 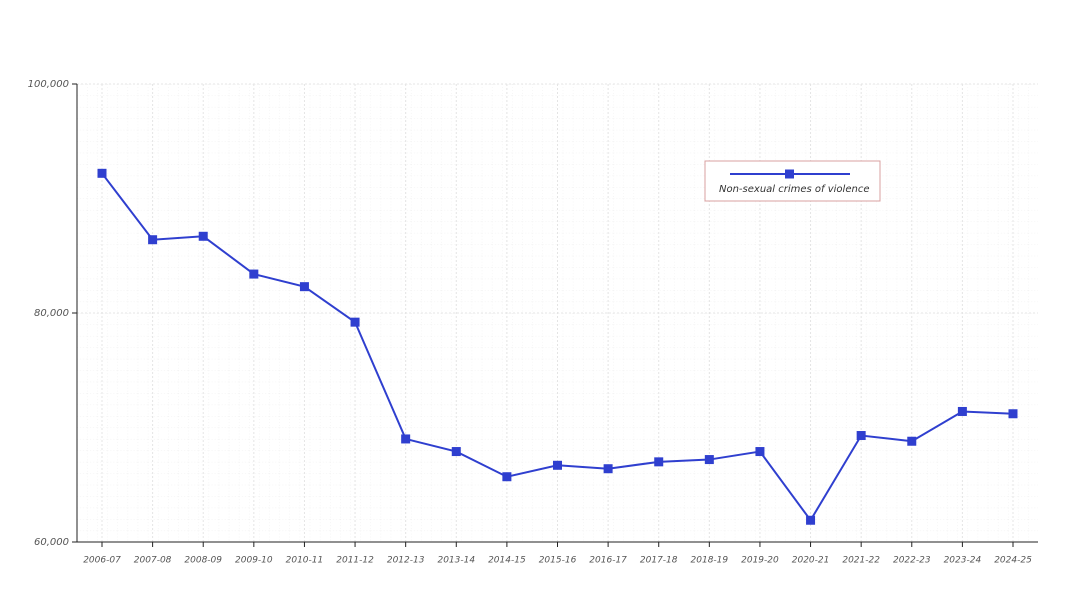 I want to click on x-tick-label: 2022-23, so click(x=912, y=561).